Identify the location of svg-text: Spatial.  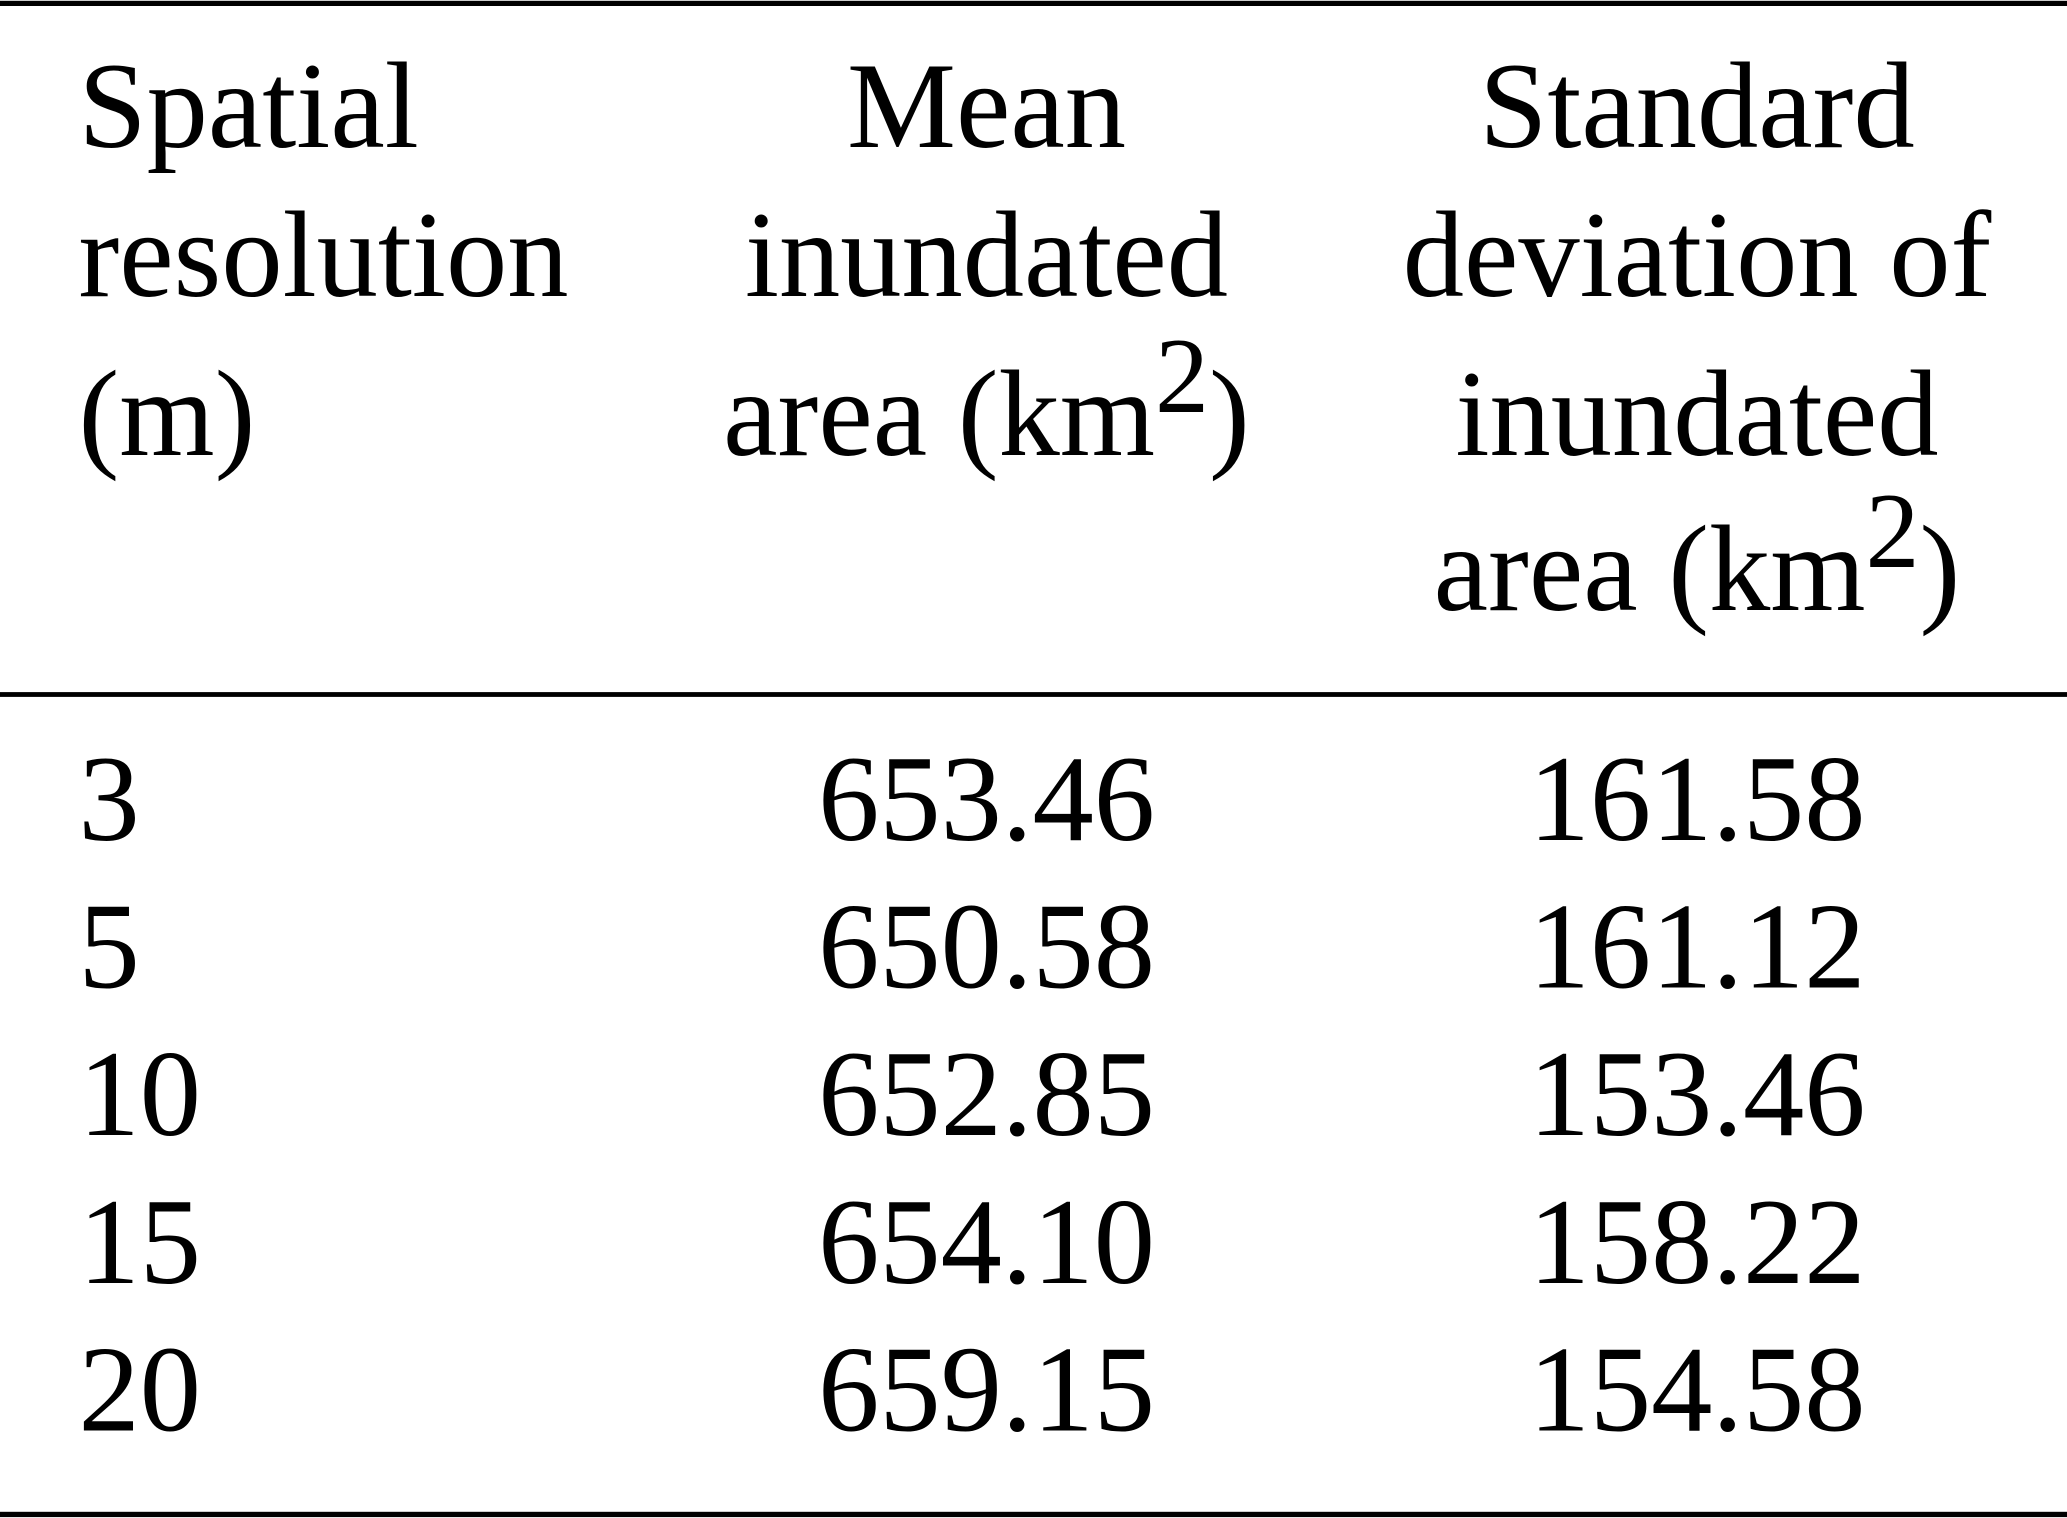
(249, 106).